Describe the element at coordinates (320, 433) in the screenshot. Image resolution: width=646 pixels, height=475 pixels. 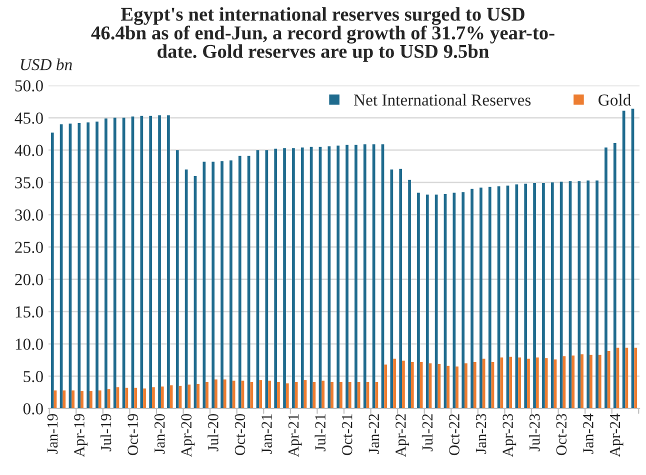
I see `x-tick-label: Jul-21` at that location.